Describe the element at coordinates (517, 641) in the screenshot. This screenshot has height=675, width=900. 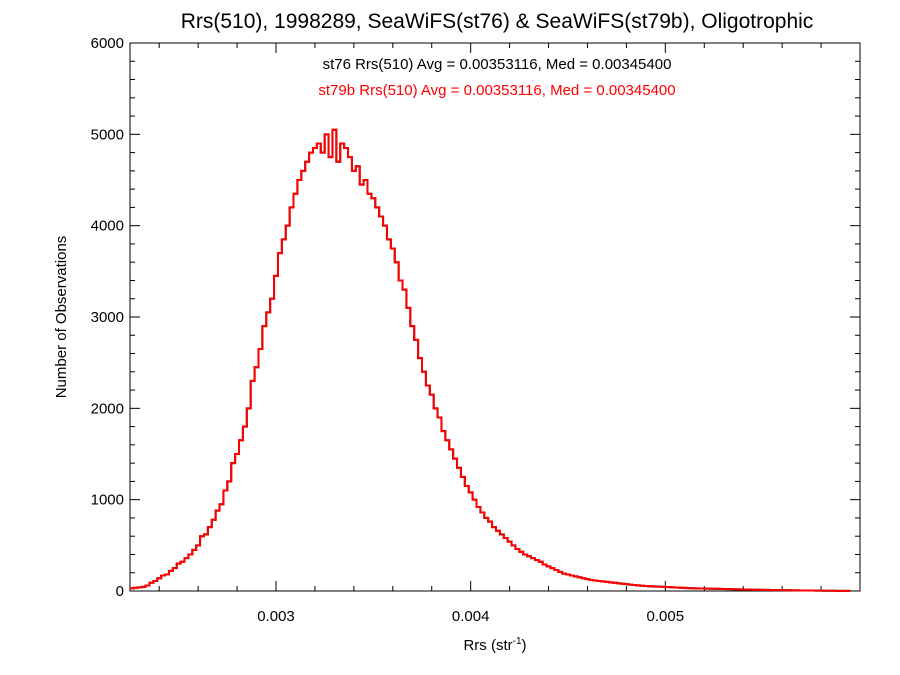
I see `x-axis-label-superscript: -1` at that location.